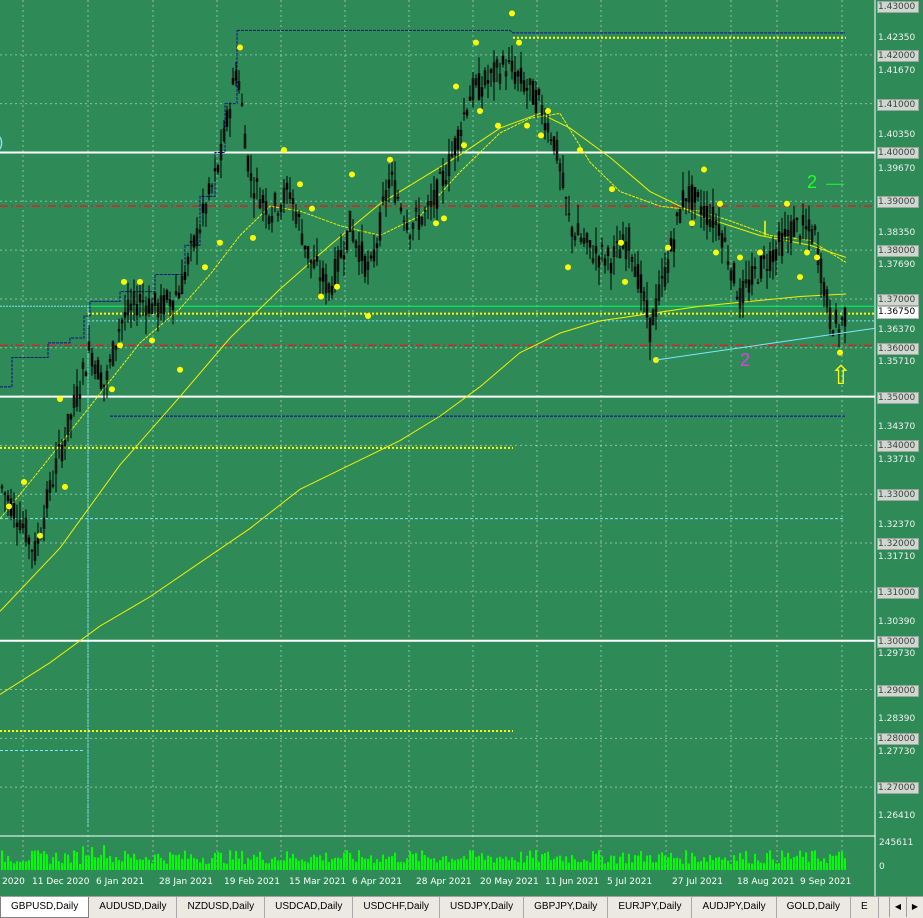  What do you see at coordinates (423, 857) in the screenshot?
I see `volume-histogram` at bounding box center [423, 857].